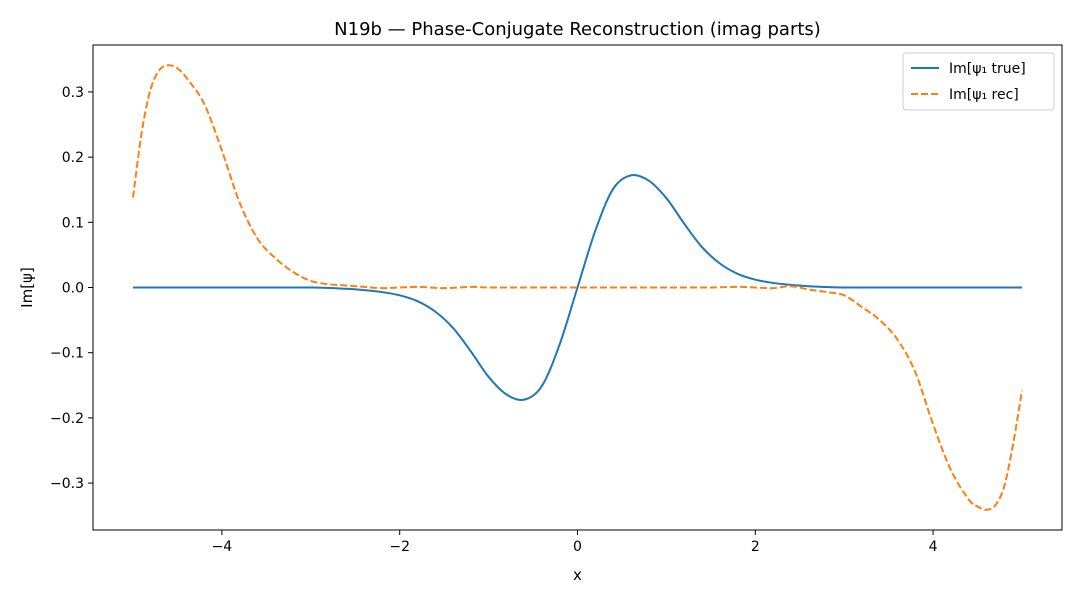 The width and height of the screenshot is (1080, 600). Describe the element at coordinates (67, 419) in the screenshot. I see `y-tick-label: −0.2` at that location.